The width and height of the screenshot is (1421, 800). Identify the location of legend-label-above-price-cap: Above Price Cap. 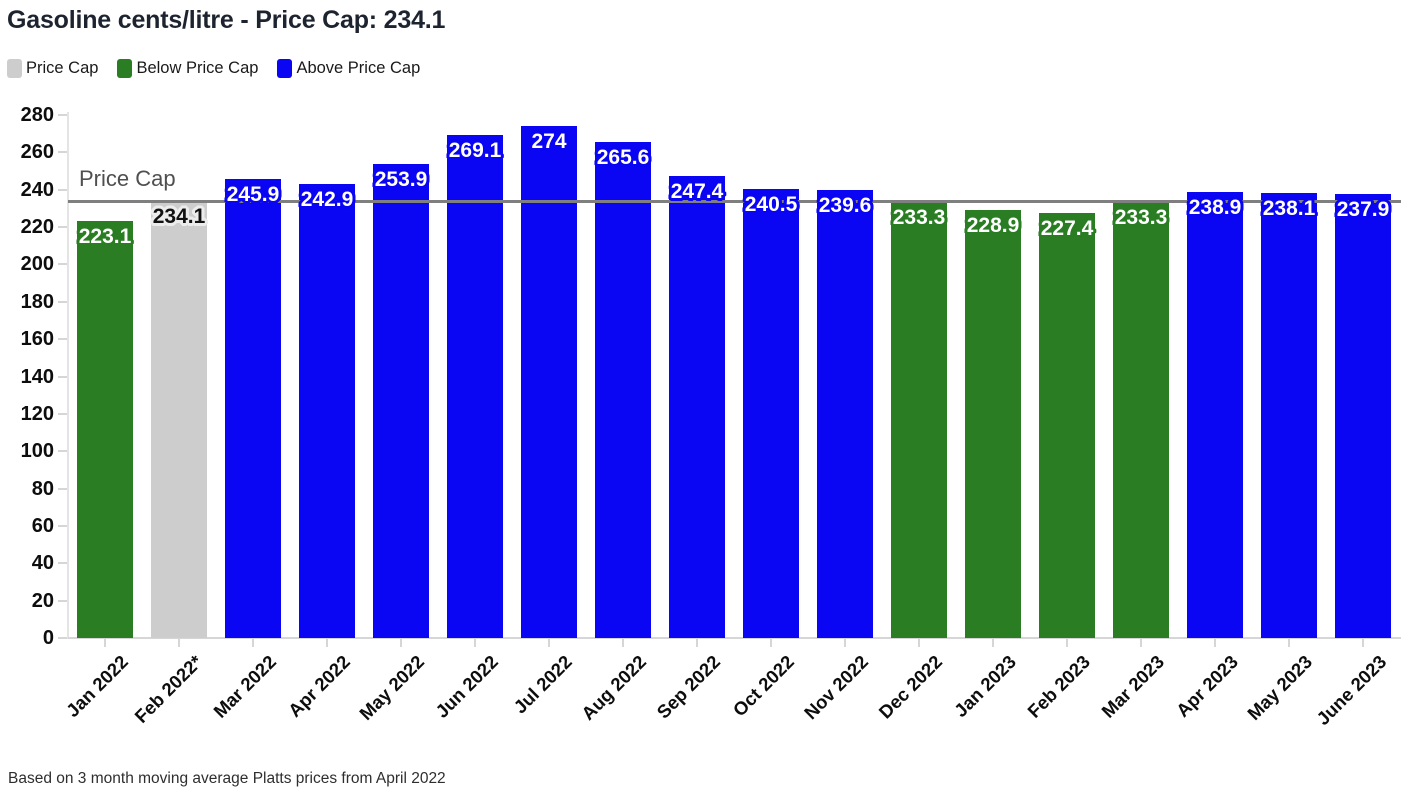
(358, 68).